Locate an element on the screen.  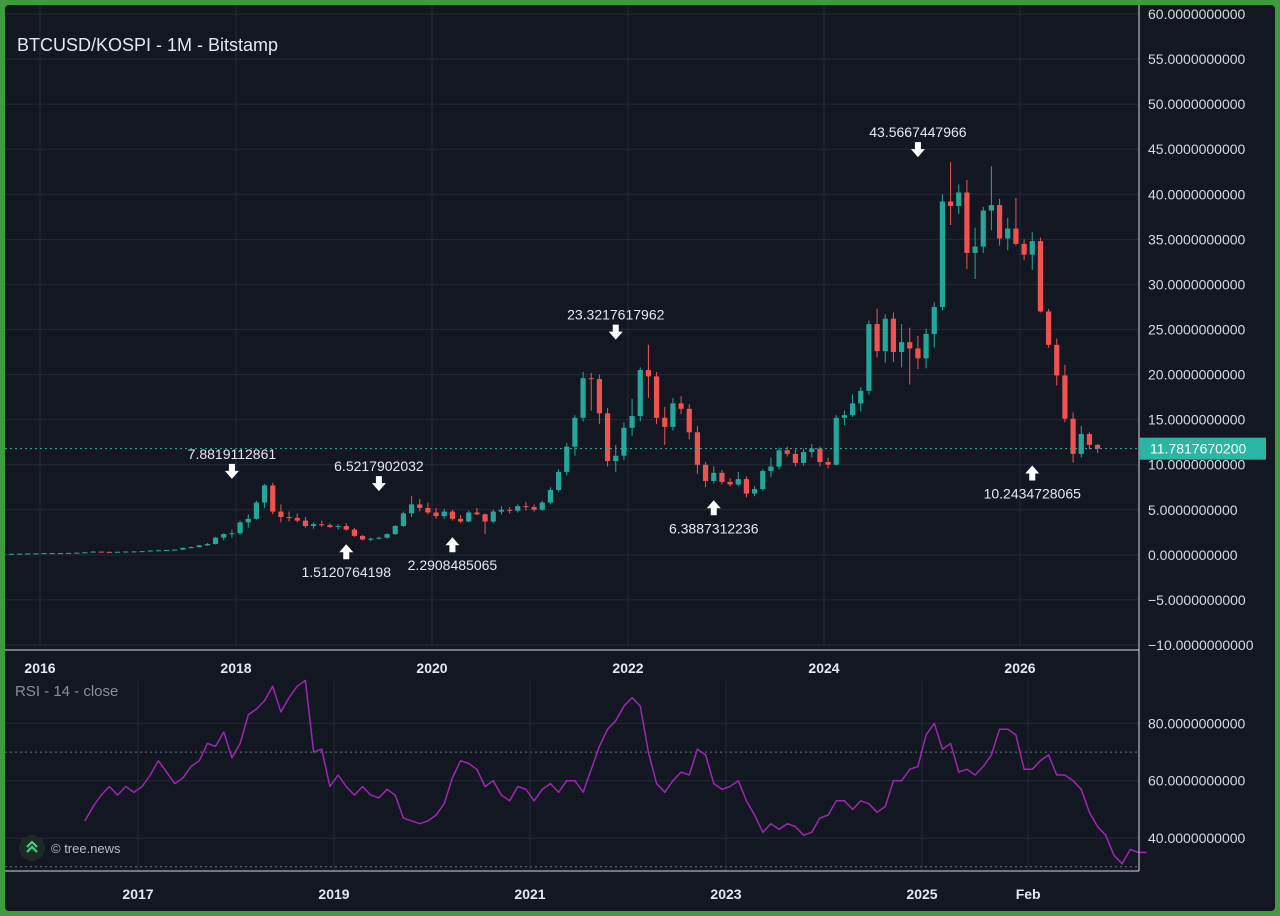
high-marker: 6.5217902032 is located at coordinates (379, 475).